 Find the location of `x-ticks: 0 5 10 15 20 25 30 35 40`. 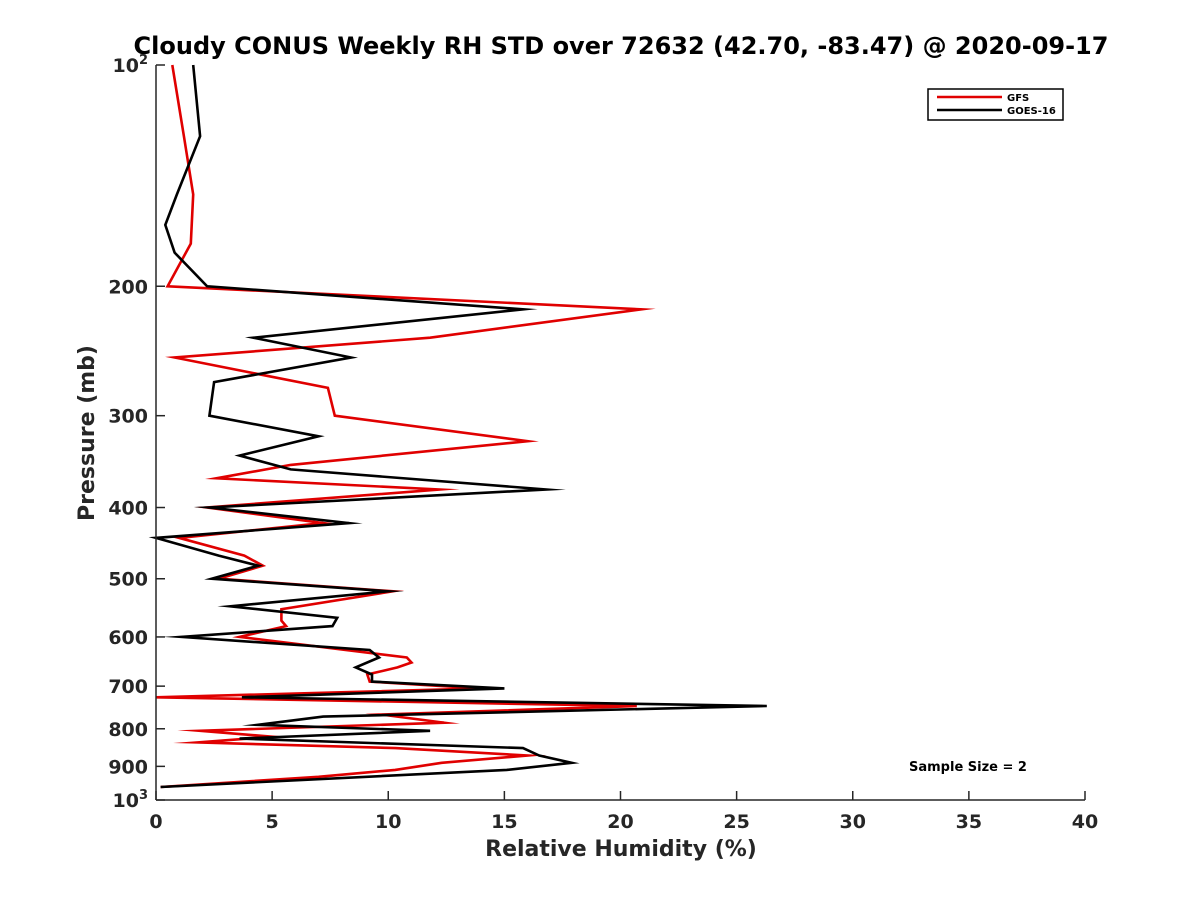

x-ticks: 0 5 10 15 20 25 30 35 40 is located at coordinates (623, 812).